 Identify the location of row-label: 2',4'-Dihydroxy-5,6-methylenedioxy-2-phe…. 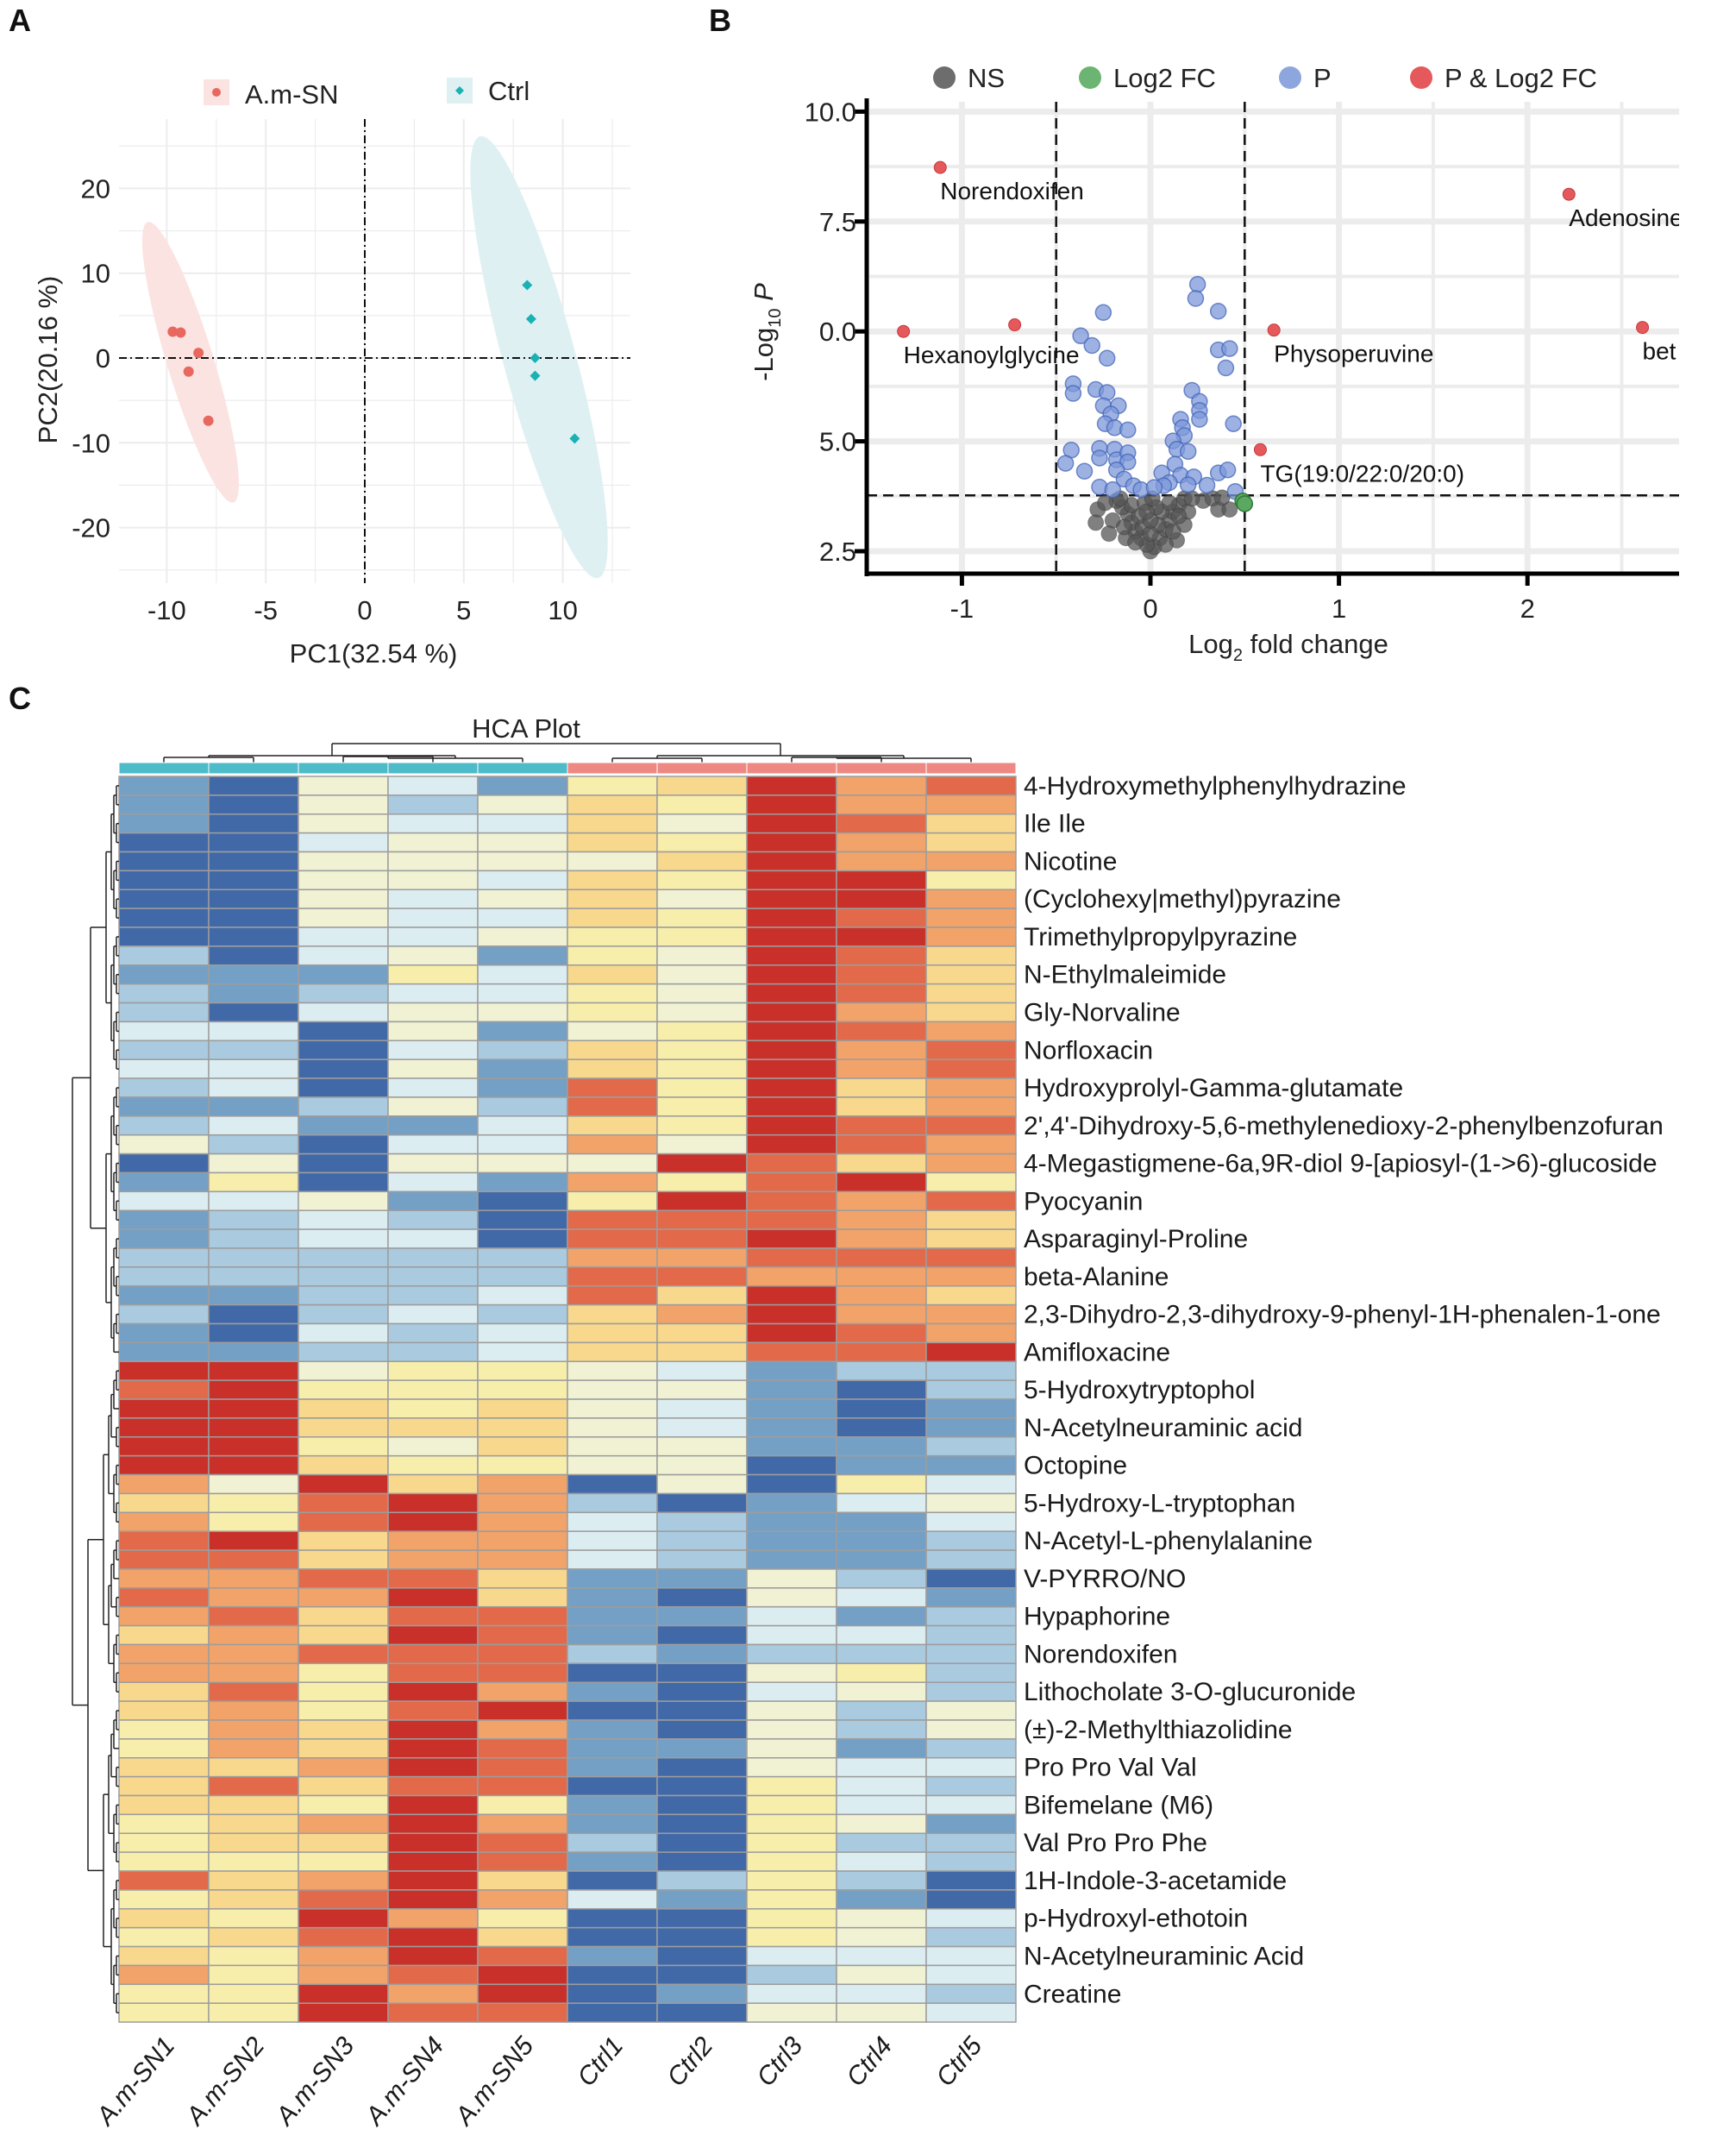
(1344, 1126).